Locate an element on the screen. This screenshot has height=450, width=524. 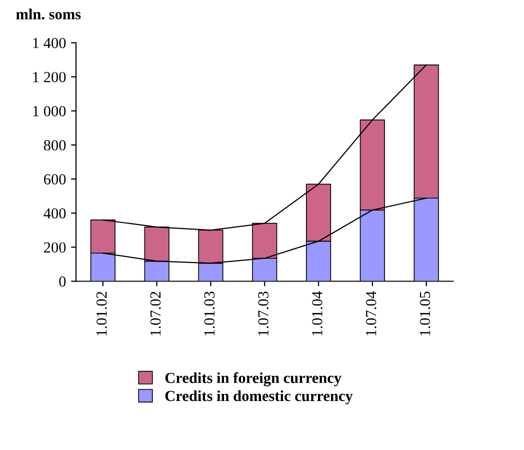
y-tick-label: 400 is located at coordinates (55, 213).